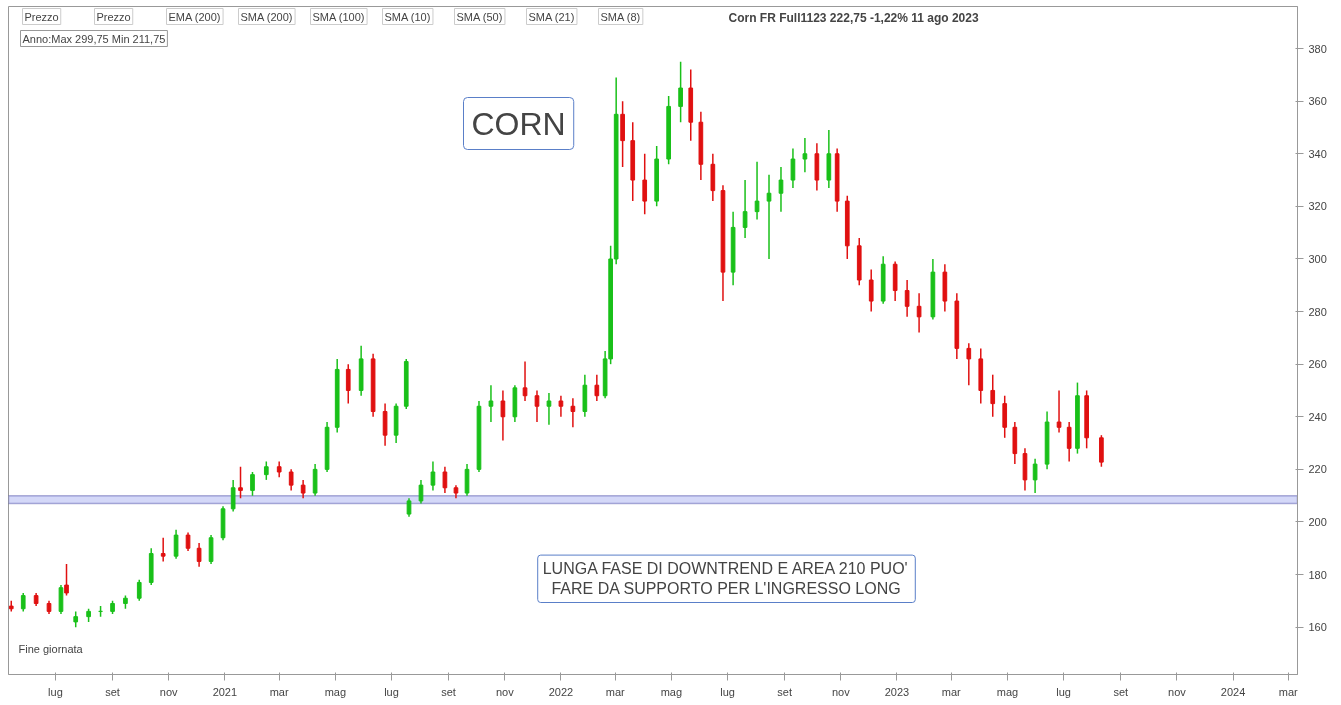 This screenshot has width=1341, height=705. What do you see at coordinates (194, 16) in the screenshot?
I see `annotation: EMA (200)` at bounding box center [194, 16].